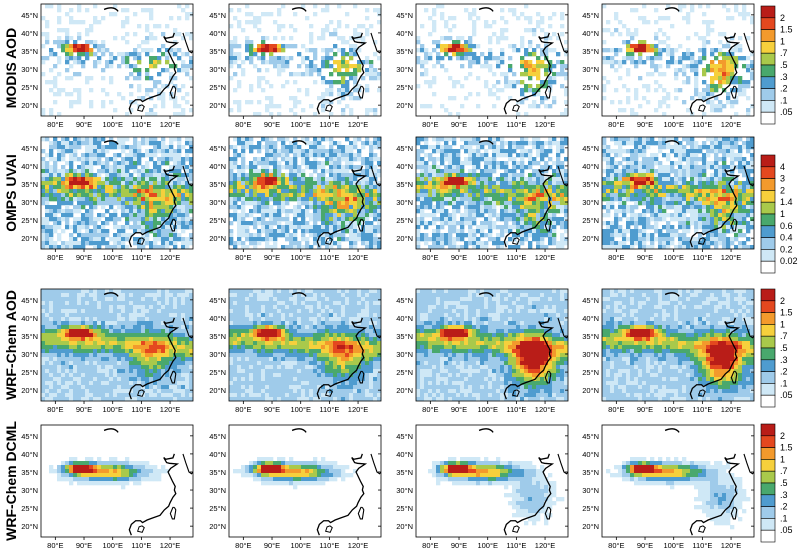 The height and width of the screenshot is (549, 800). What do you see at coordinates (784, 348) in the screenshot?
I see `colorbar-label: .5` at bounding box center [784, 348].